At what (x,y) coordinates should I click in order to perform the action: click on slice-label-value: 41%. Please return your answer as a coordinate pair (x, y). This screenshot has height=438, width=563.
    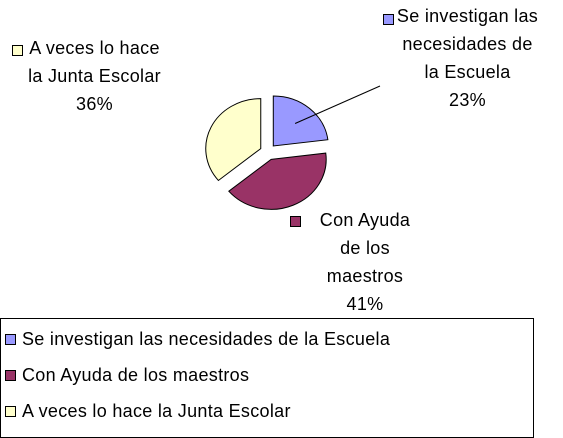
    Looking at the image, I should click on (365, 304).